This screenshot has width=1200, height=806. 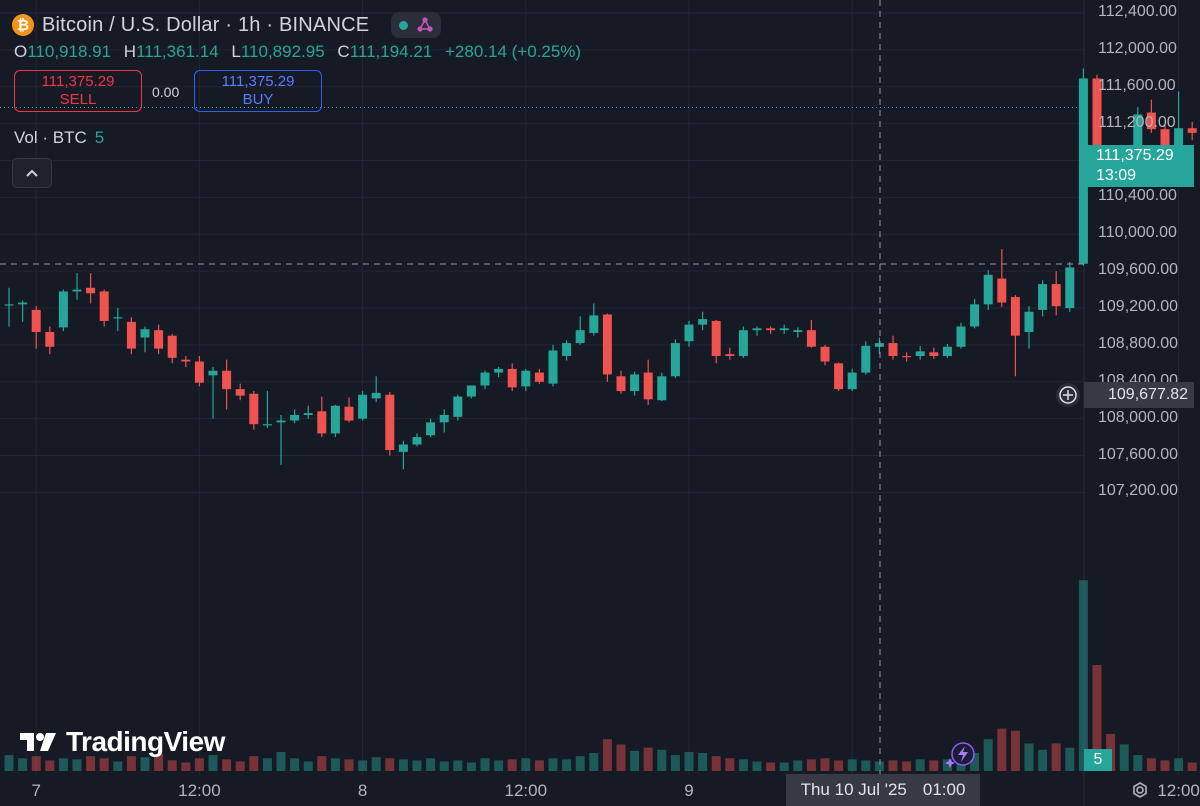 I want to click on indicator-pill, so click(x=416, y=25).